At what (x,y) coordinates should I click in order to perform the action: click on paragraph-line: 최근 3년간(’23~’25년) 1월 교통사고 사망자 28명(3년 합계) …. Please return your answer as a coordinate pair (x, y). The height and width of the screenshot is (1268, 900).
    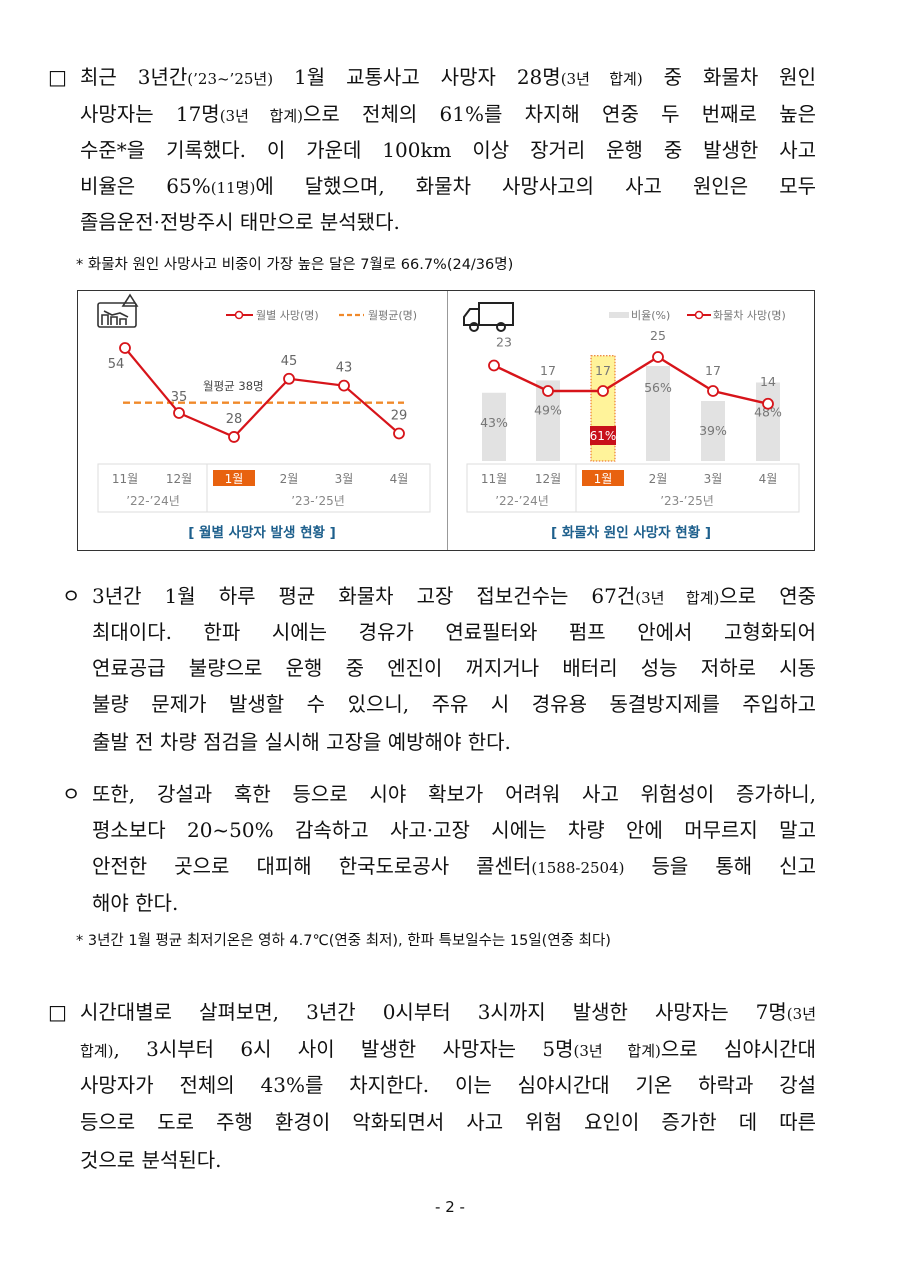
    Looking at the image, I should click on (448, 78).